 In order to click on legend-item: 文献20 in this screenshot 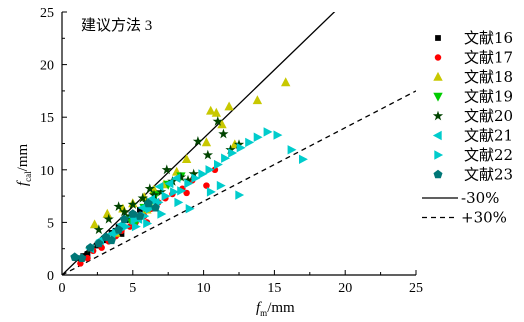, I will do `click(472, 116)`.